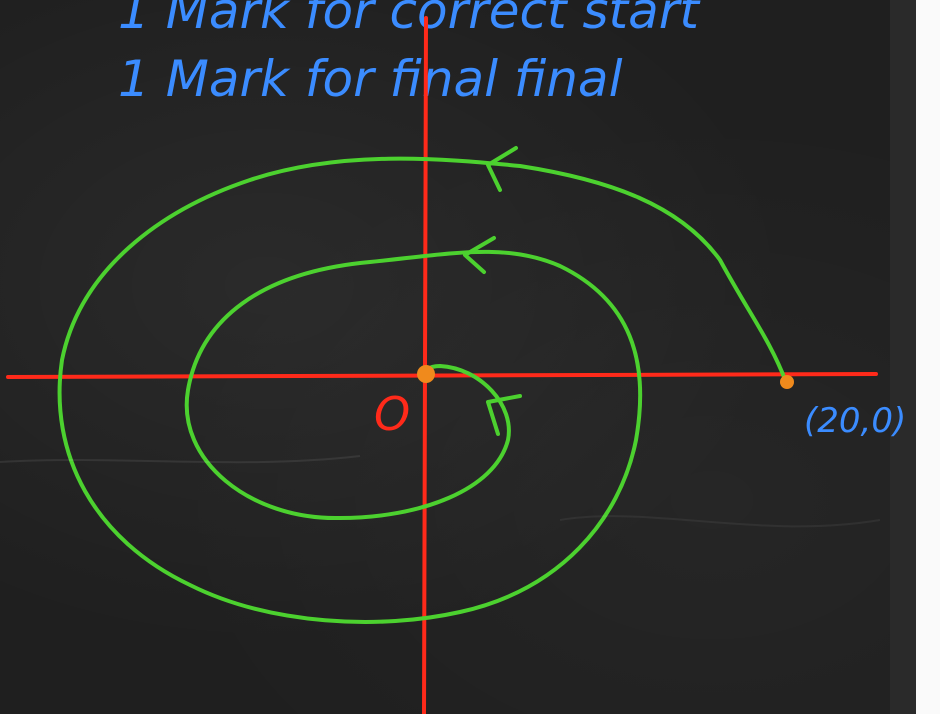 This screenshot has height=714, width=940. What do you see at coordinates (409, 20) in the screenshot?
I see `note-line-1: 1 Mark for correct start` at bounding box center [409, 20].